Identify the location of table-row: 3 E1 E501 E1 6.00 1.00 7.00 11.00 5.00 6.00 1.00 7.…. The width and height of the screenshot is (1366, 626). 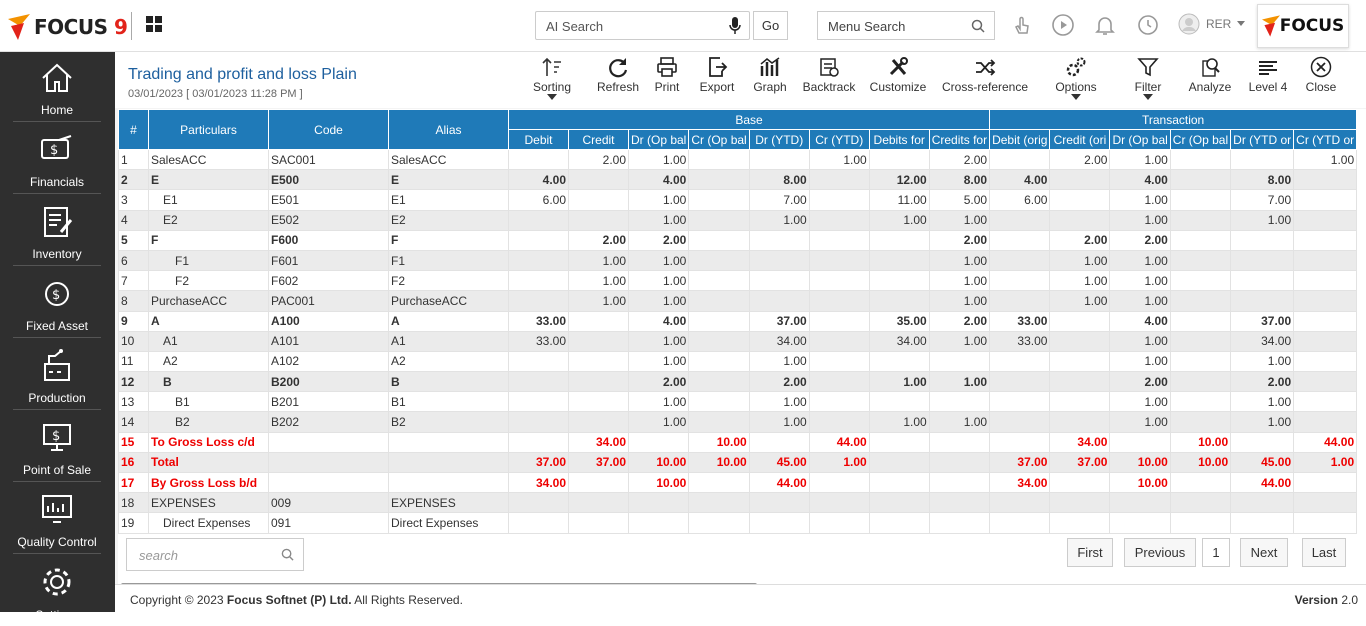
(738, 200).